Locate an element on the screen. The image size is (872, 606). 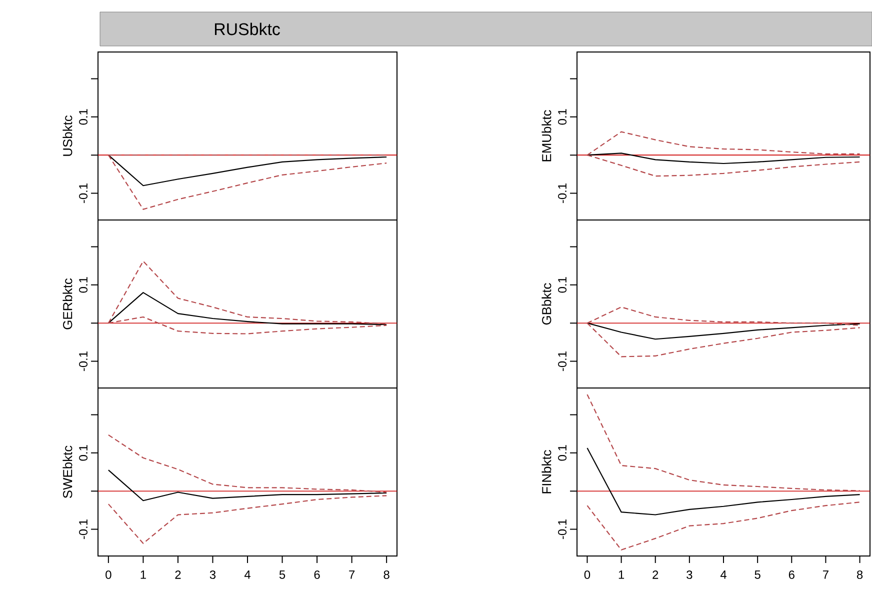
chart-title: RUSbktc is located at coordinates (247, 29).